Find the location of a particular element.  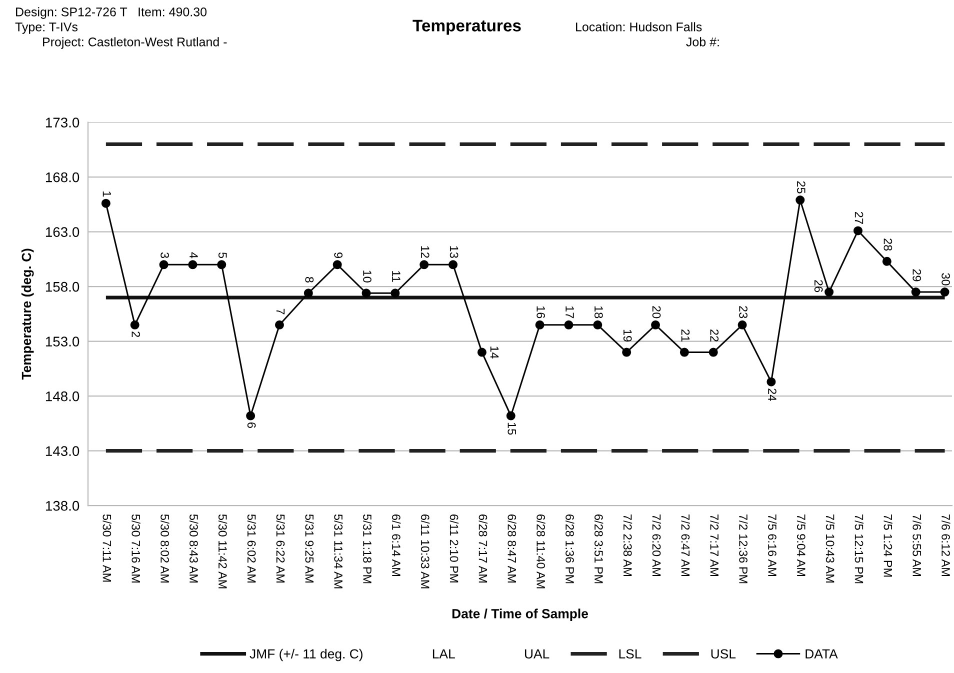

x-tick-label: 7/5 6:16 AM is located at coordinates (772, 545).